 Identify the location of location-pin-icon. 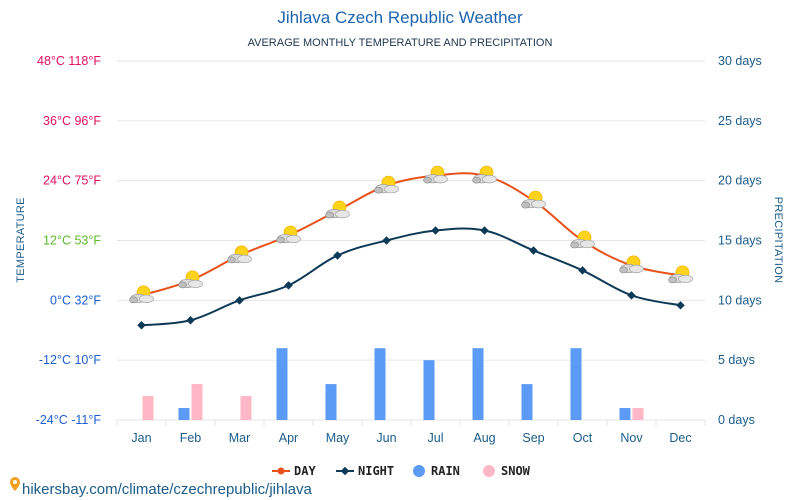
(15, 484).